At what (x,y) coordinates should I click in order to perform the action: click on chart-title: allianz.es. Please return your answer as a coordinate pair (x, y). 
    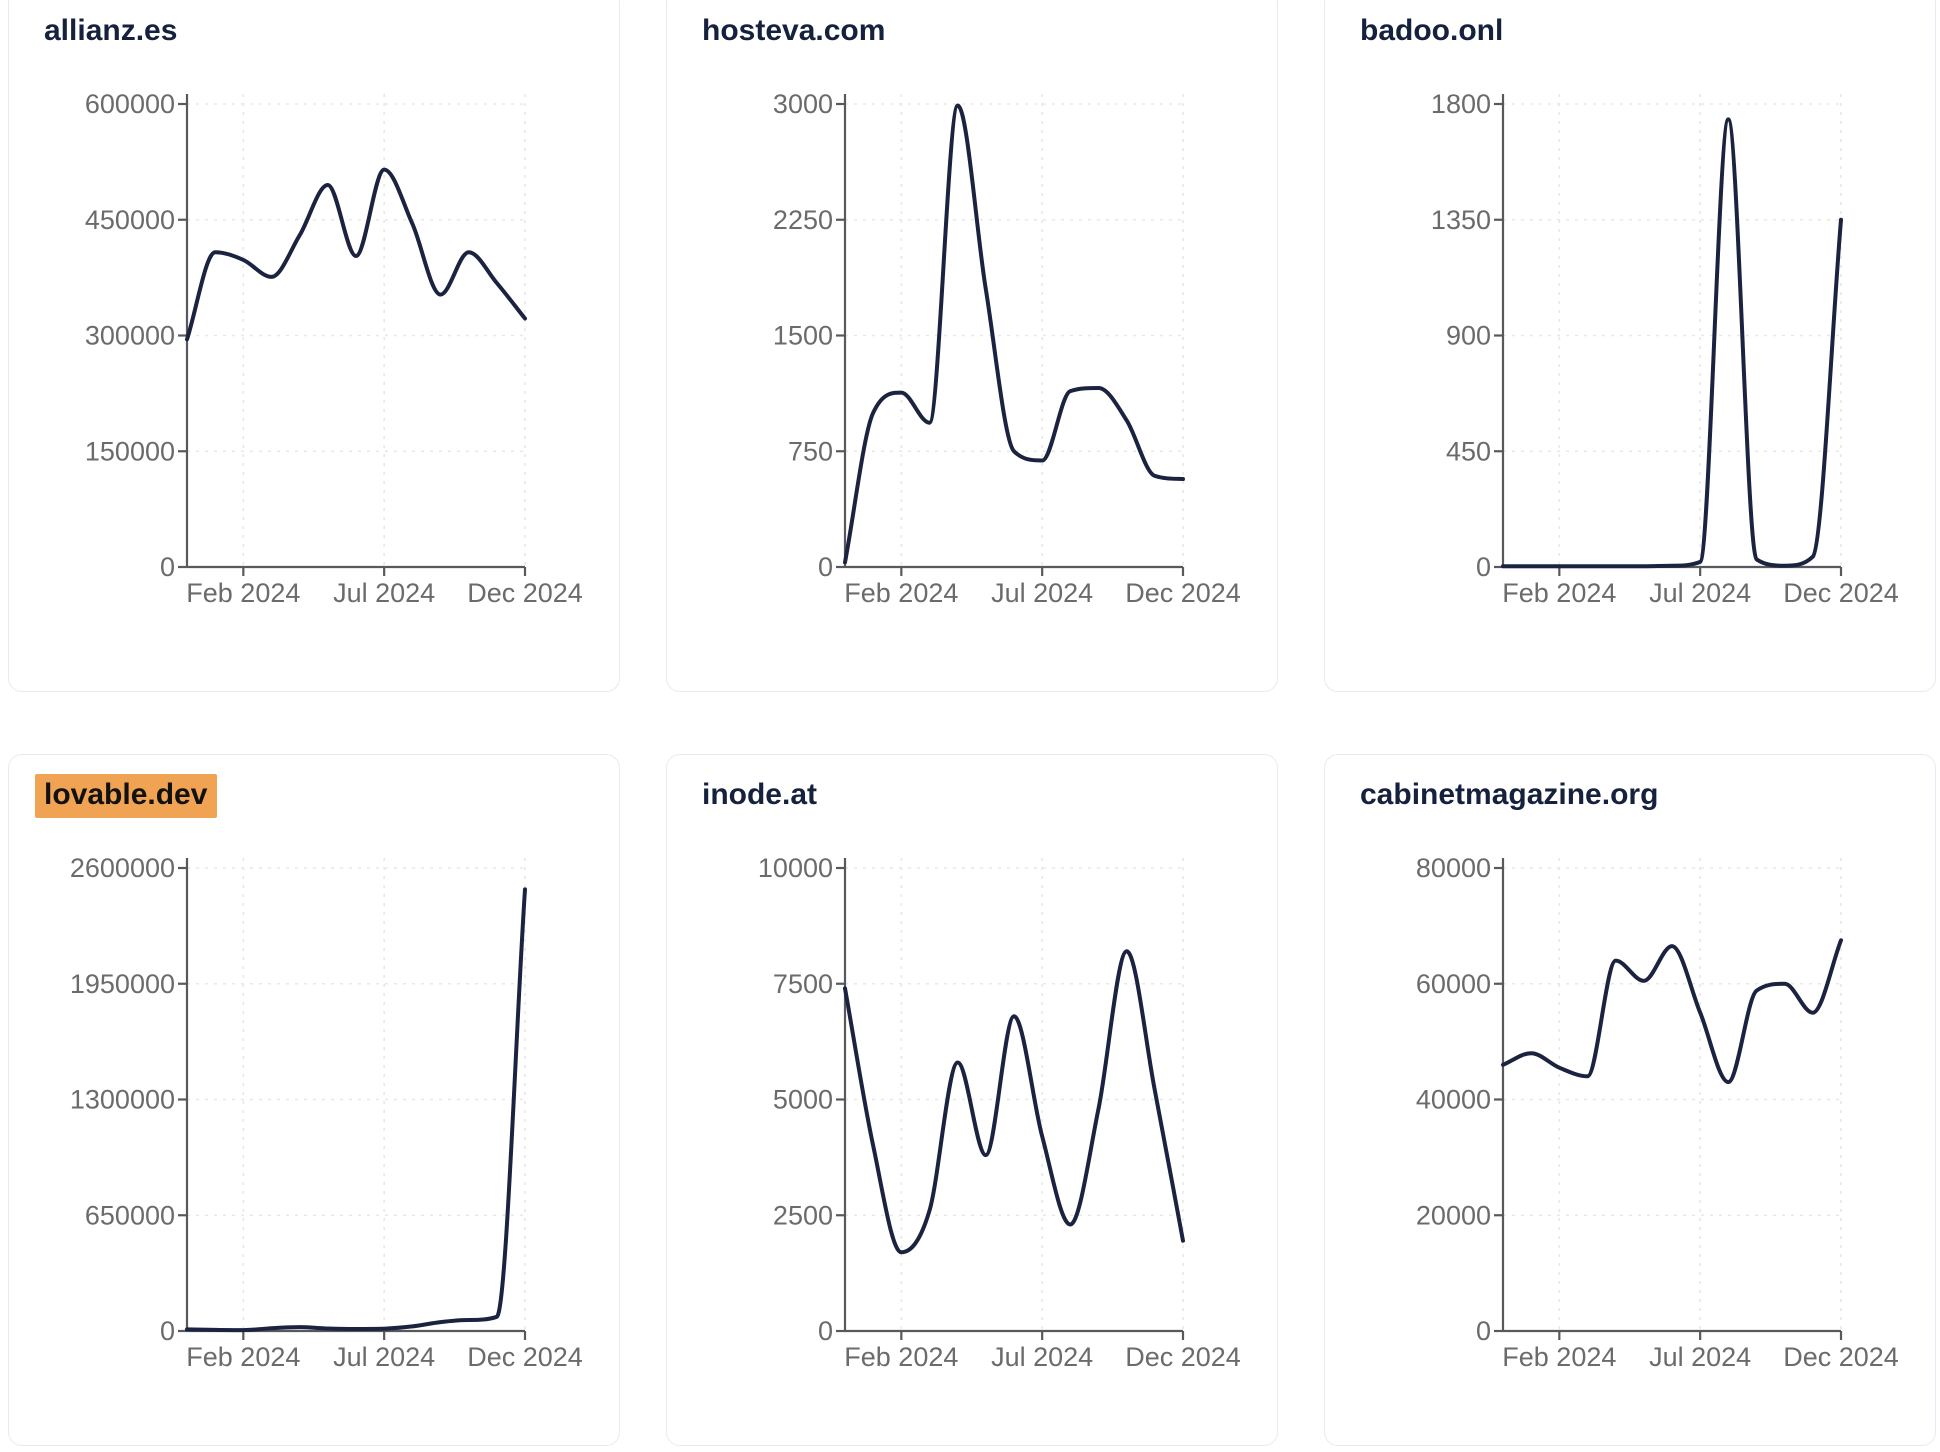
    Looking at the image, I should click on (111, 30).